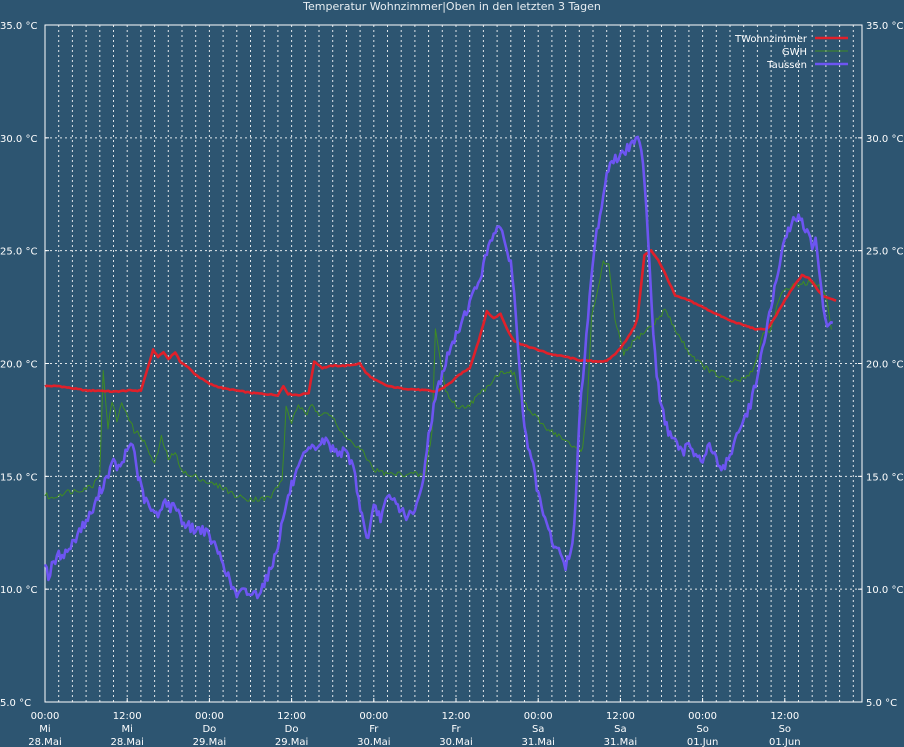 This screenshot has height=747, width=904. Describe the element at coordinates (771, 39) in the screenshot. I see `legend-label-twohnzimmer: TWohnzimmer` at that location.